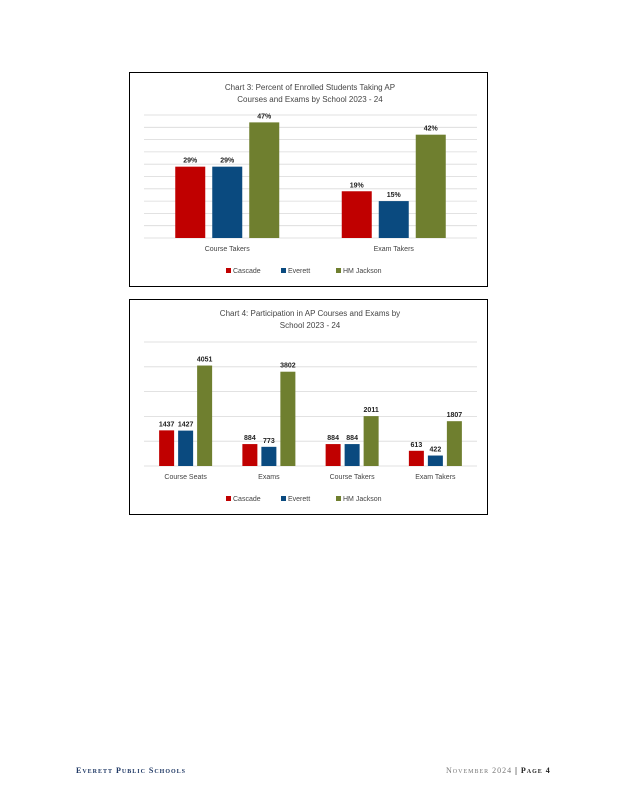  Describe the element at coordinates (479, 770) in the screenshot. I see `footer-date: November 2024` at that location.